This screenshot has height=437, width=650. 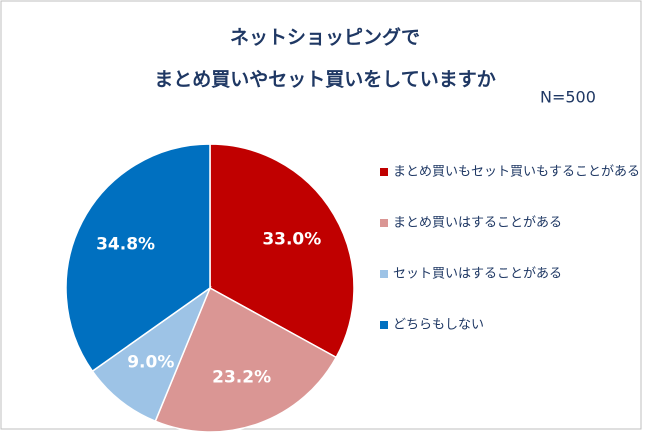 What do you see at coordinates (516, 172) in the screenshot?
I see `legend-label: まとめ買いもセット買いもすることがある` at bounding box center [516, 172].